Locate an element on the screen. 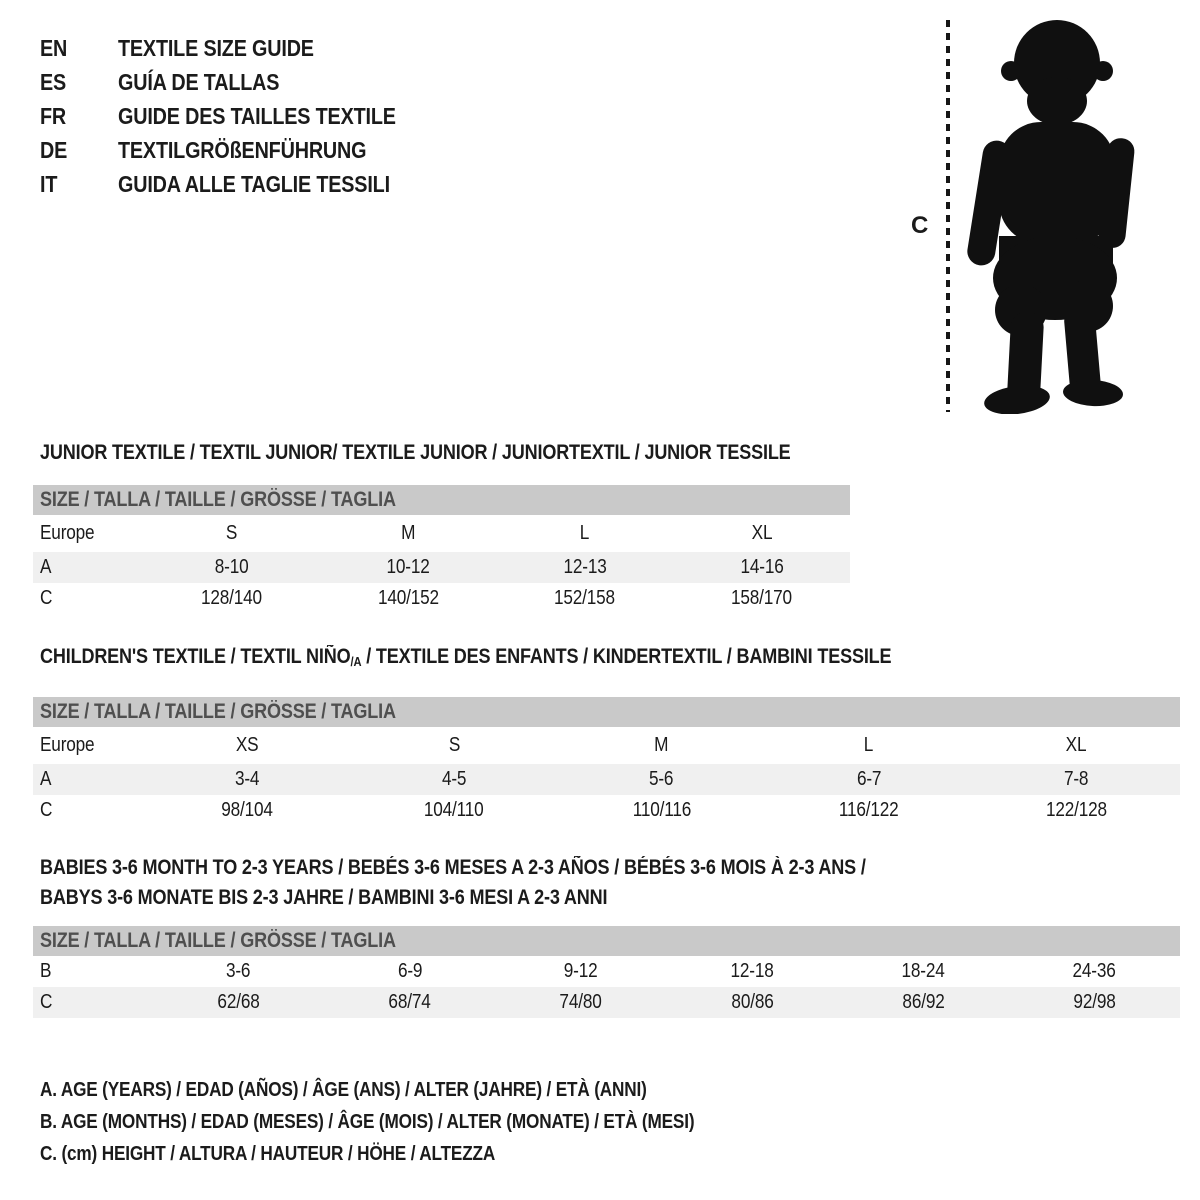  toddler-silhouette-icon is located at coordinates (1054, 215).